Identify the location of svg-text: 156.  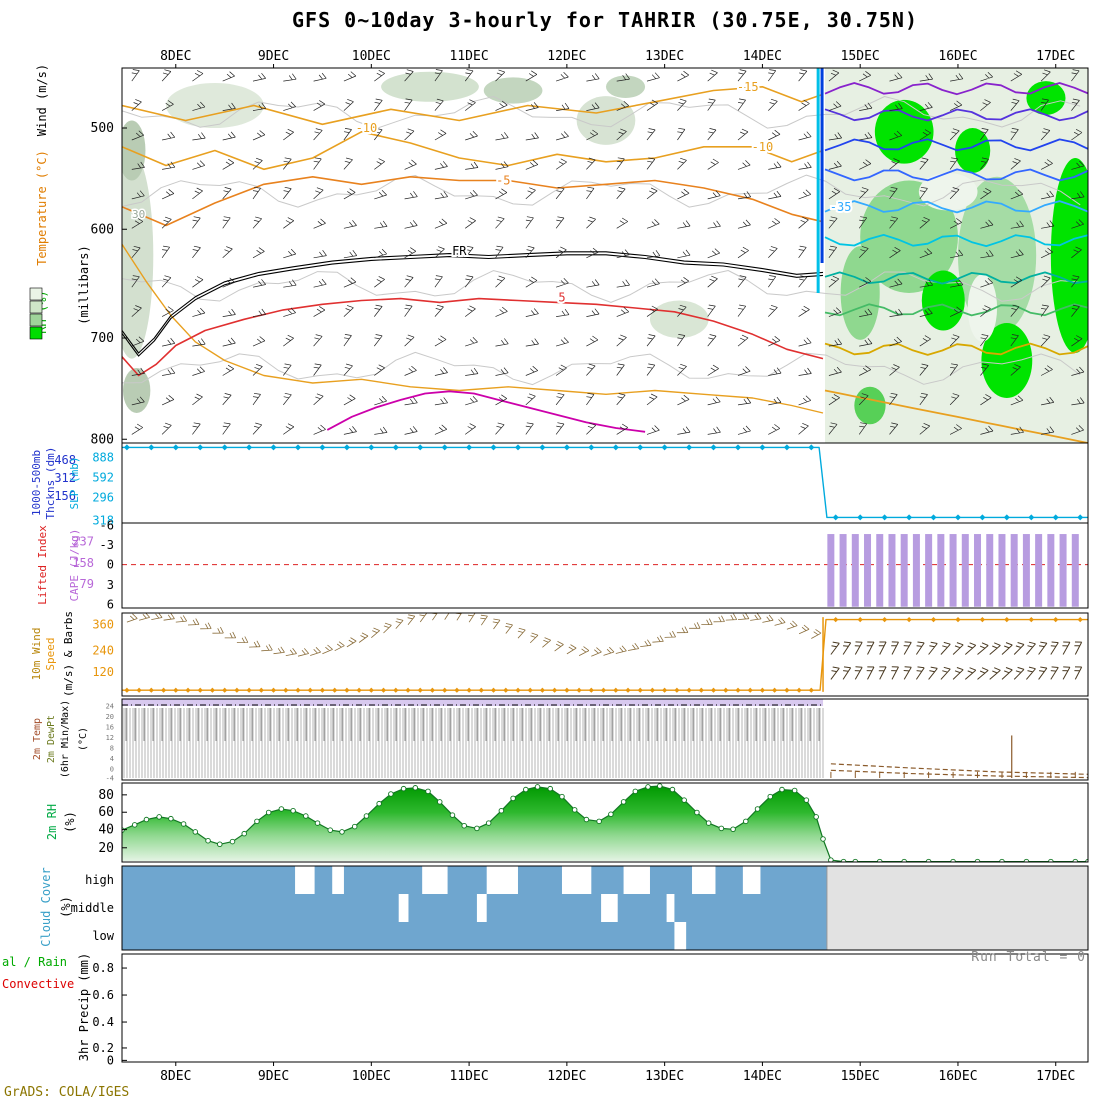
(65, 496).